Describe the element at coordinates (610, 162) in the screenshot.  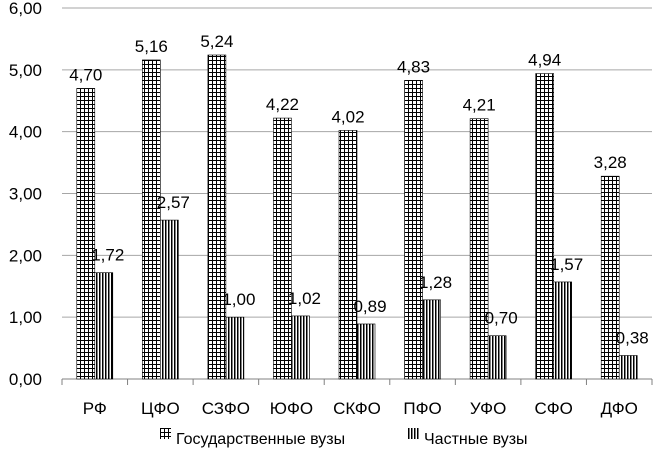
I see `data-label: 3,28` at that location.